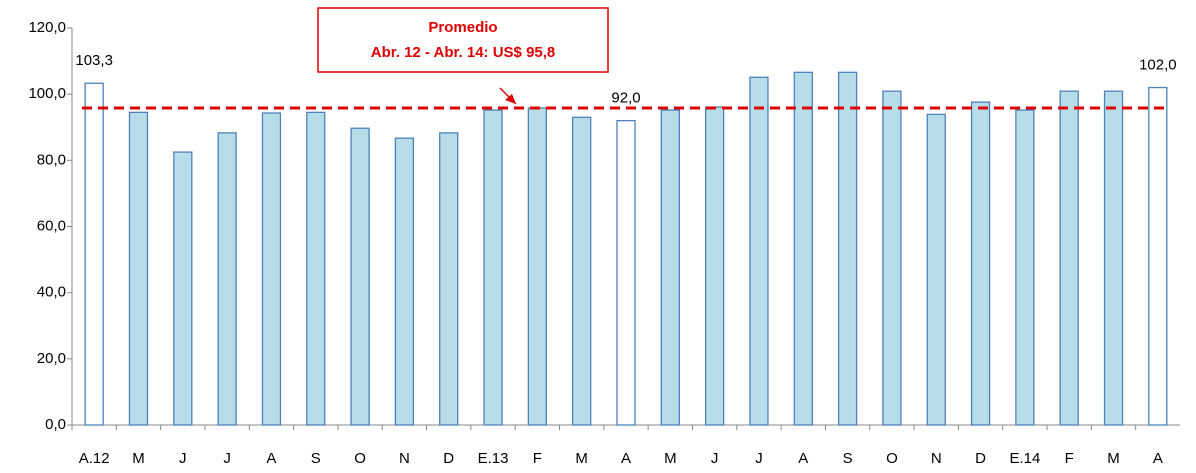  I want to click on arrow-head, so click(510, 99).